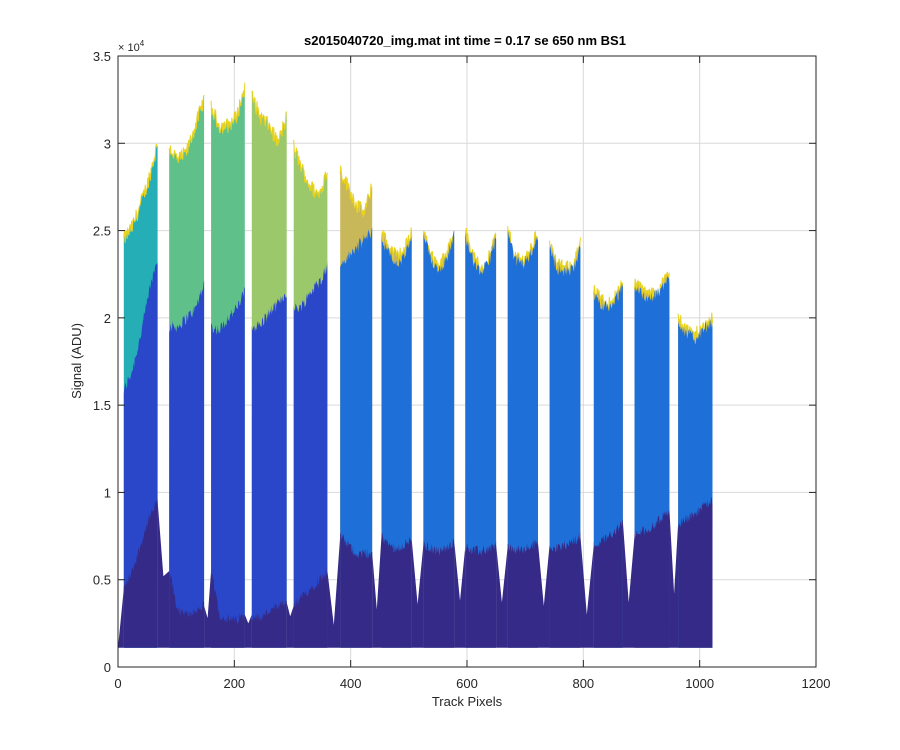 Image resolution: width=900 pixels, height=750 pixels. What do you see at coordinates (102, 405) in the screenshot?
I see `y-tick-label: 1.5` at bounding box center [102, 405].